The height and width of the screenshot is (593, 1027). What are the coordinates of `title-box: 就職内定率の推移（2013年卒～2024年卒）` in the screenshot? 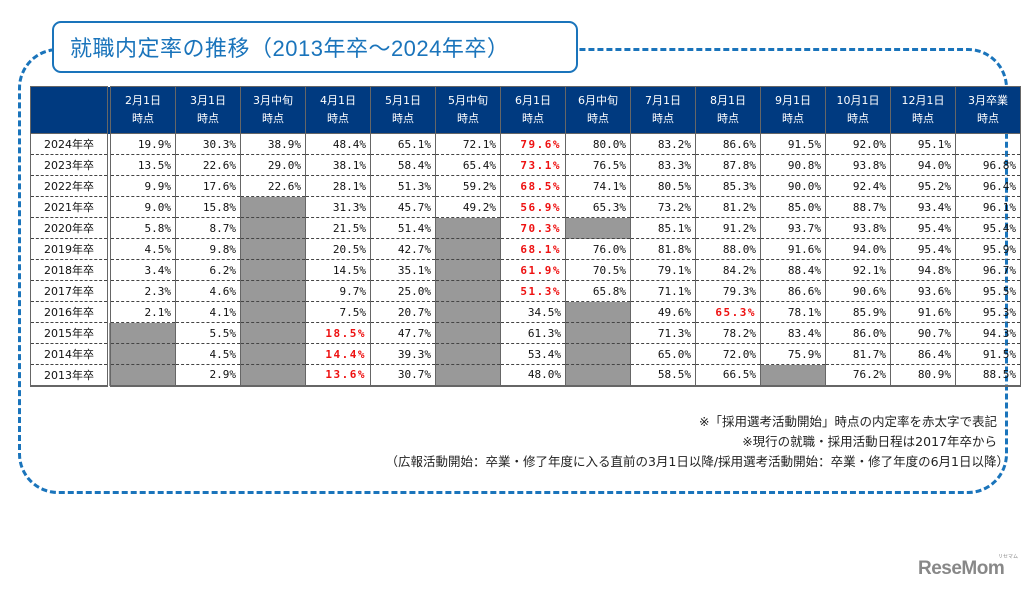 It's located at (315, 47).